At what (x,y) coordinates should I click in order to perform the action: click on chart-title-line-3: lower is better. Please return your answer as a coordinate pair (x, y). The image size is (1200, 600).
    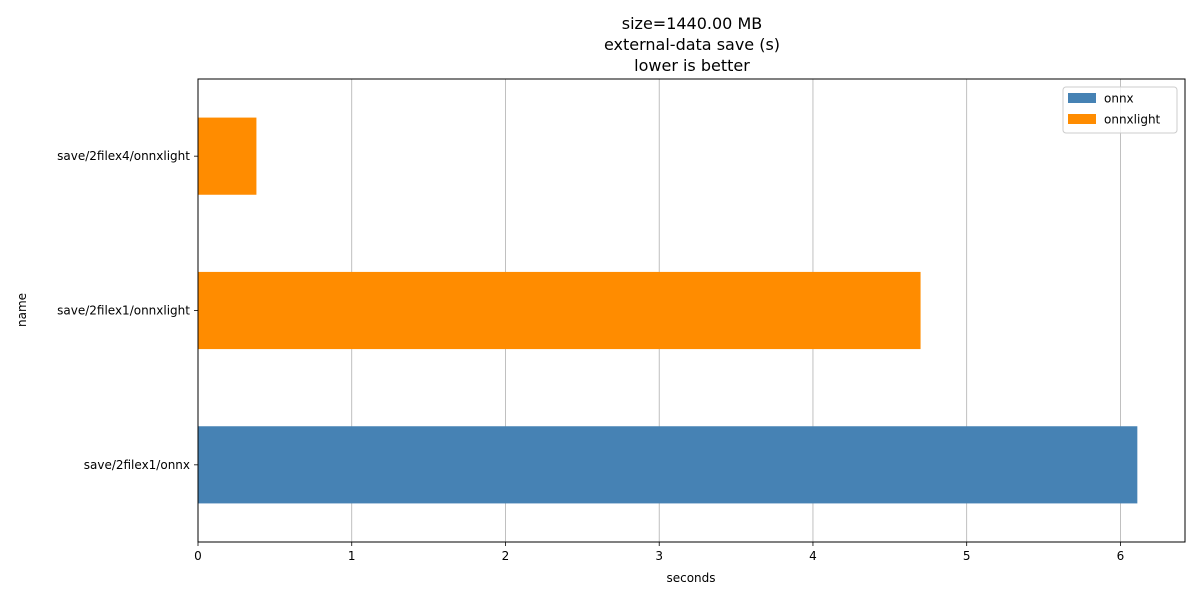
    Looking at the image, I should click on (692, 65).